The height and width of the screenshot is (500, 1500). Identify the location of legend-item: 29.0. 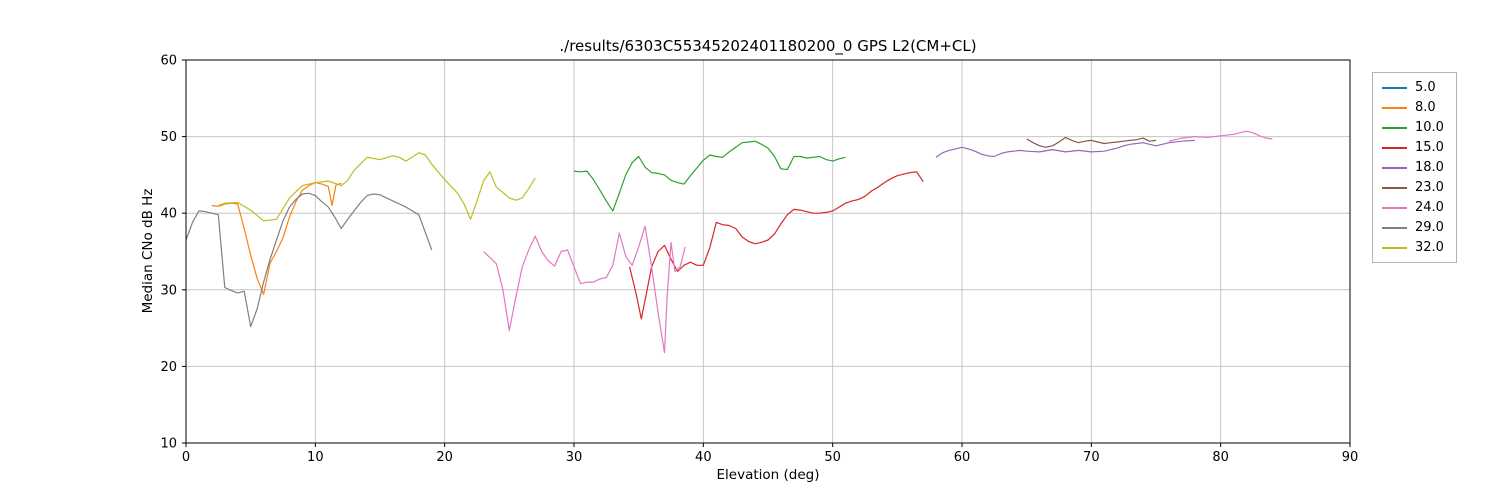
(1413, 227).